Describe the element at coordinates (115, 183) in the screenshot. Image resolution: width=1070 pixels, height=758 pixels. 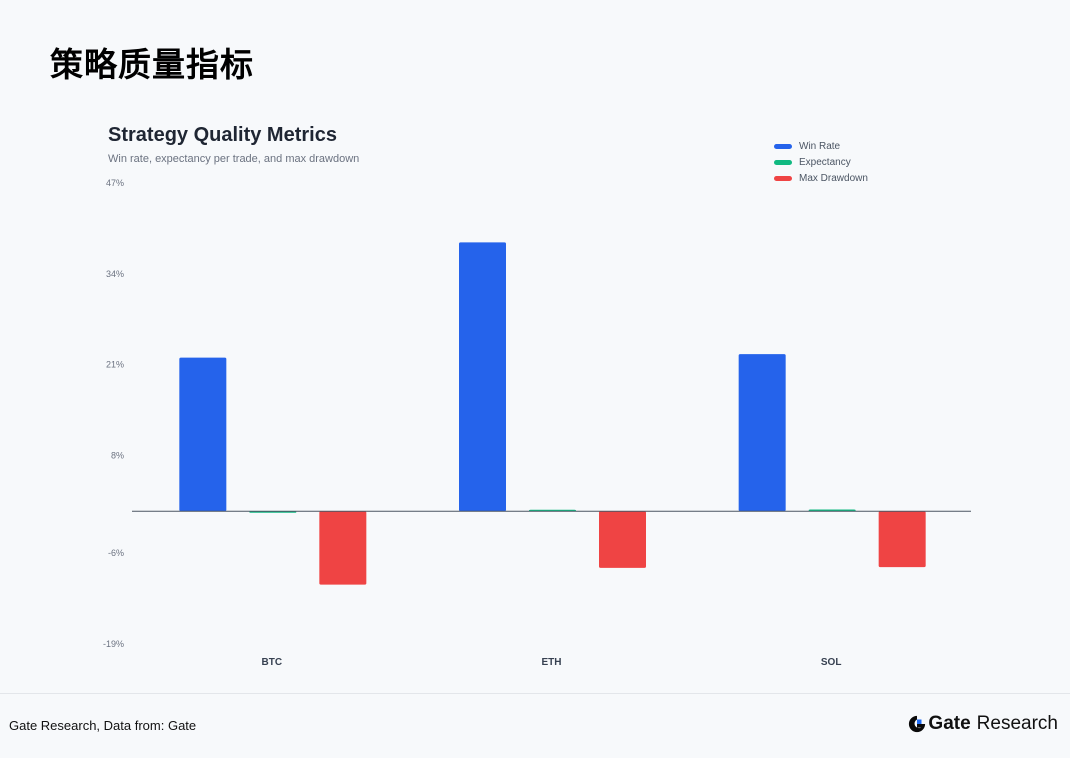
I see `y-tick-label: 47%` at that location.